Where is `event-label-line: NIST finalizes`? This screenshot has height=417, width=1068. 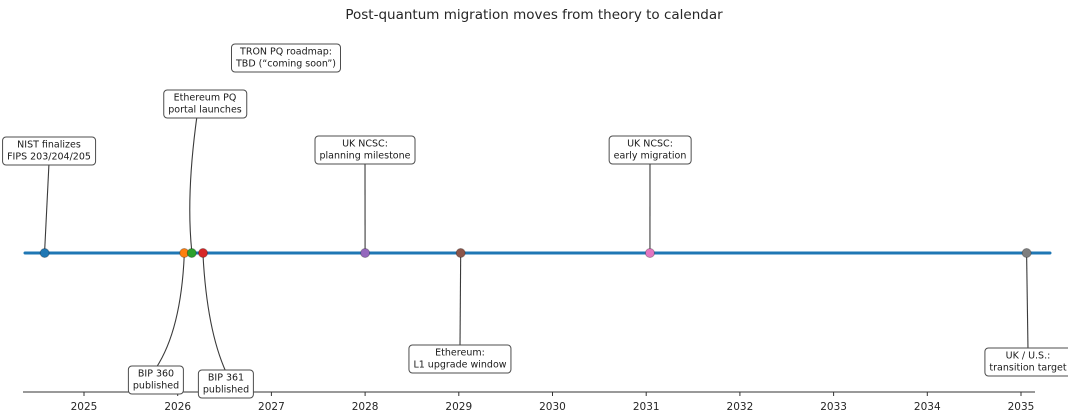 event-label-line: NIST finalizes is located at coordinates (49, 145).